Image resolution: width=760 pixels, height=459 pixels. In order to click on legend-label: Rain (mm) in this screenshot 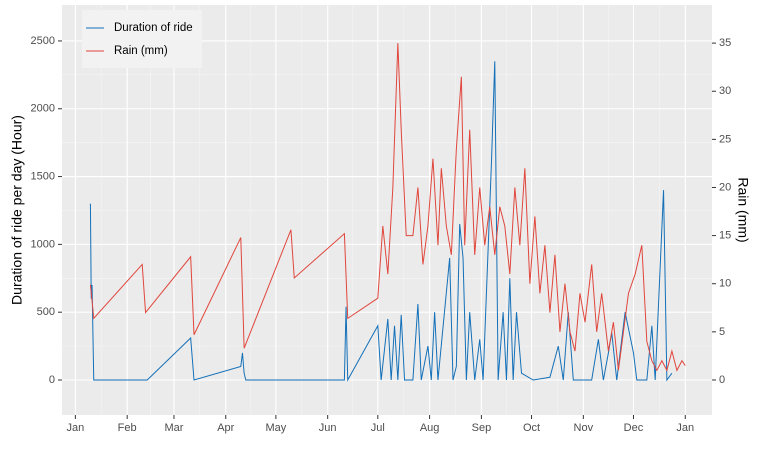, I will do `click(141, 51)`.